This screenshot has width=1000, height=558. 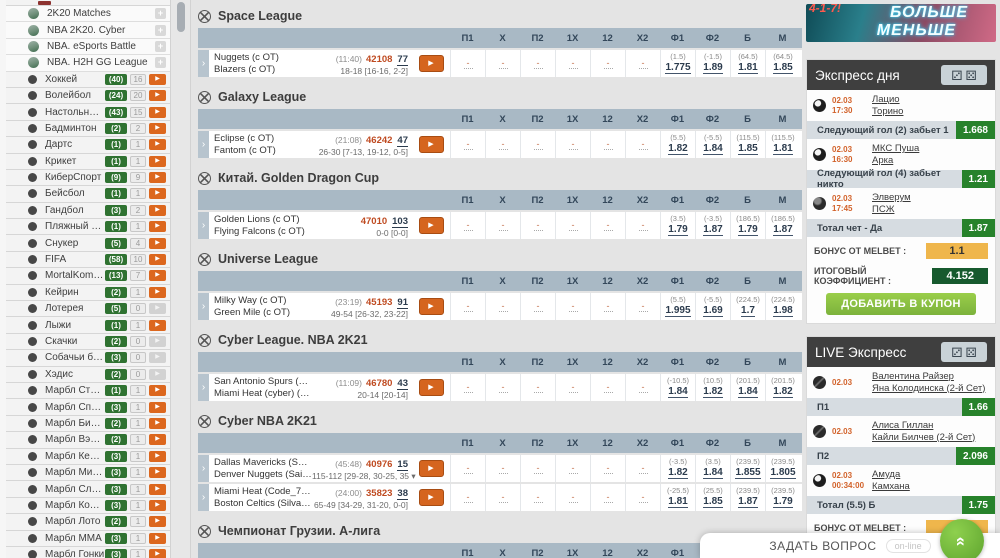 I want to click on team-link: Валентина Райзер, so click(x=913, y=376).